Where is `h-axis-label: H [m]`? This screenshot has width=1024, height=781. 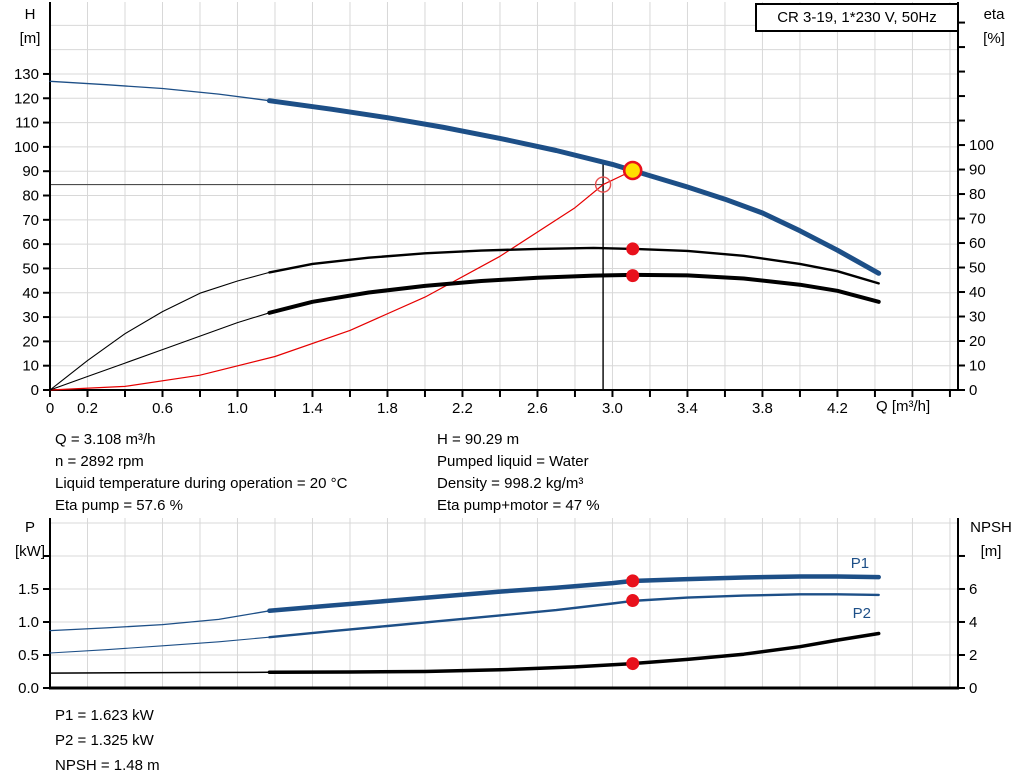 h-axis-label: H [m] is located at coordinates (30, 27).